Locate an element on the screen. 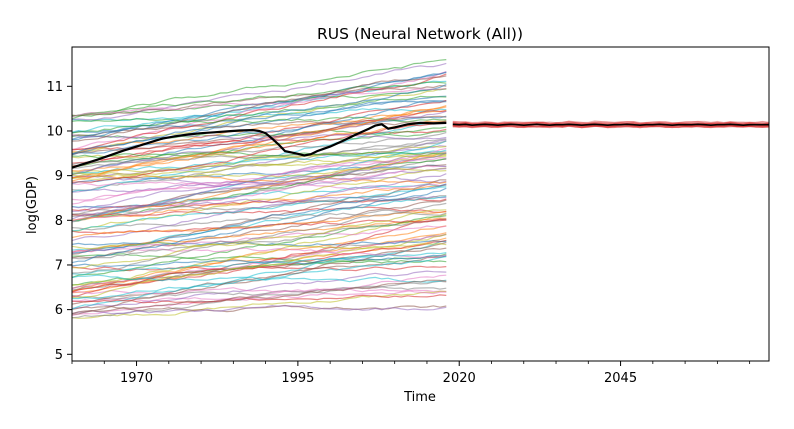 The height and width of the screenshot is (429, 794). x-tick-label: 1970 is located at coordinates (136, 378).